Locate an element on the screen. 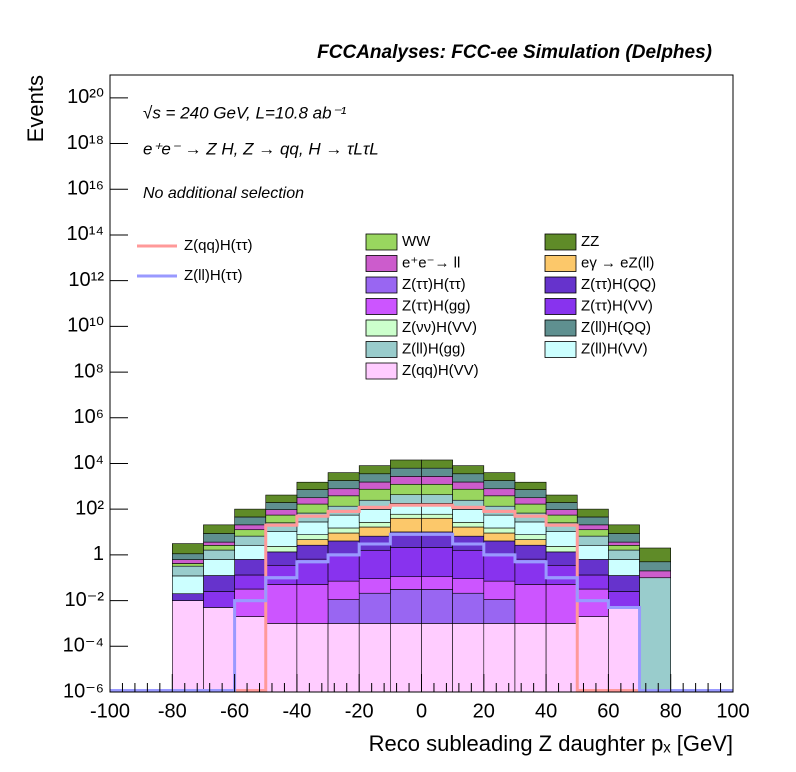 This screenshot has height=772, width=796. x-tick-label: 40 is located at coordinates (546, 711).